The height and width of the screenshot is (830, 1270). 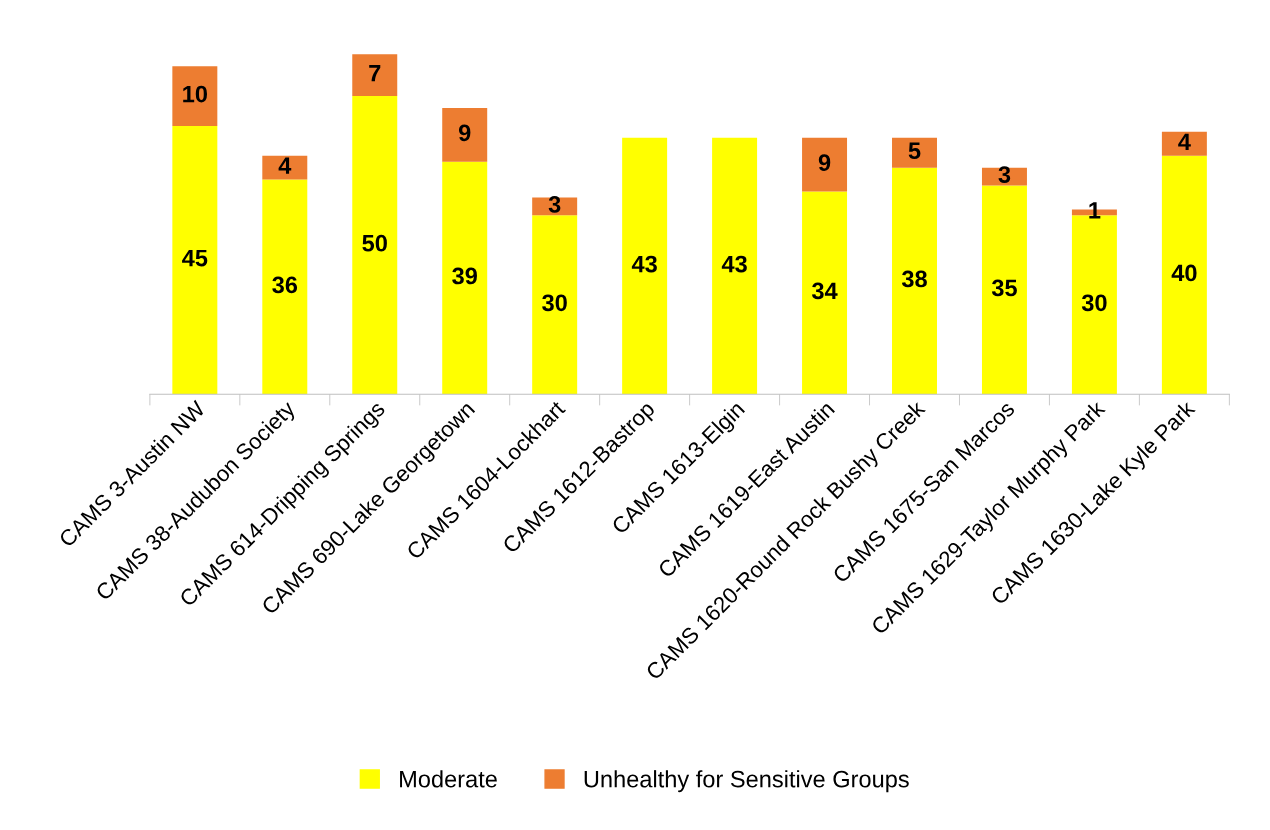 I want to click on data-label: 7, so click(x=375, y=73).